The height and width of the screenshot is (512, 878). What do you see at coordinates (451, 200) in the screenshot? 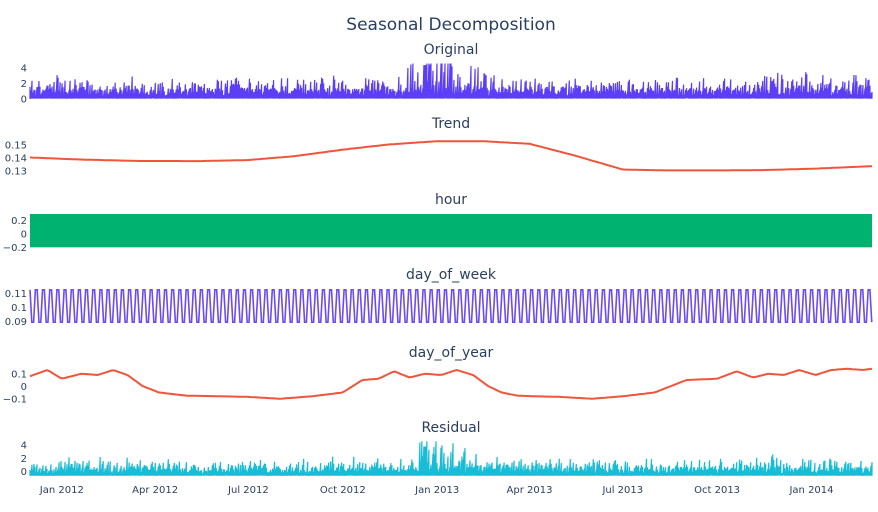
I see `panel-title: hour` at bounding box center [451, 200].